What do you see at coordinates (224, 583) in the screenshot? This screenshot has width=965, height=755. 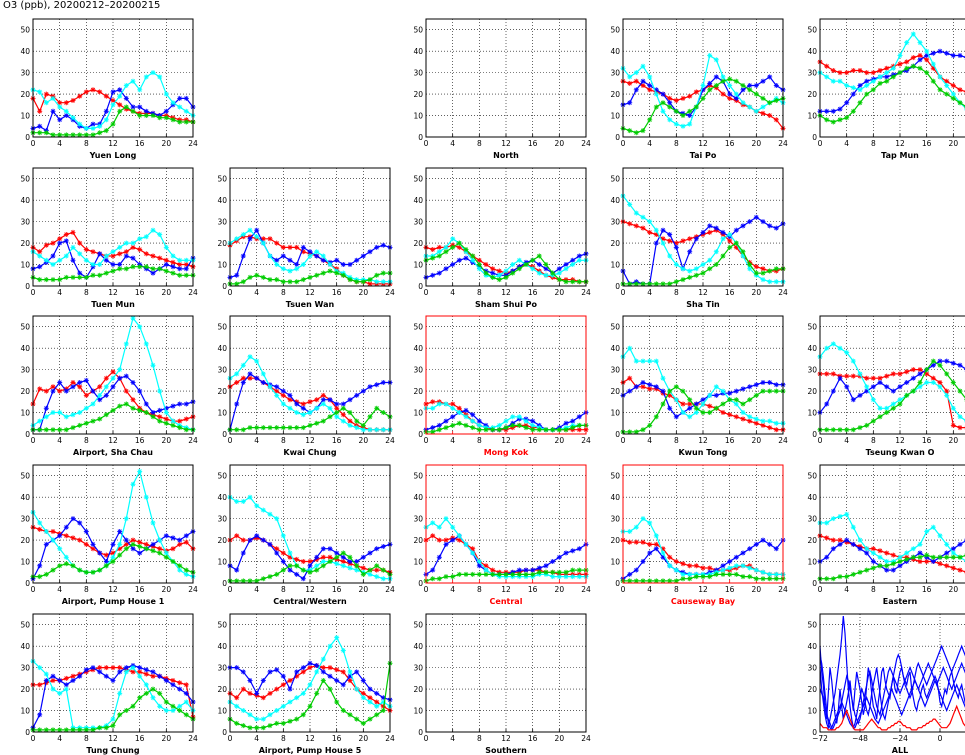 I see `y-tick-label: 0` at bounding box center [224, 583].